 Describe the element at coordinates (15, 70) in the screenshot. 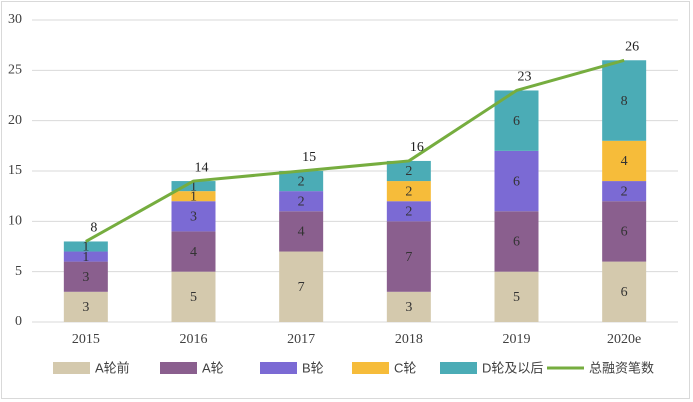

I see `y-tick-label: 25` at that location.